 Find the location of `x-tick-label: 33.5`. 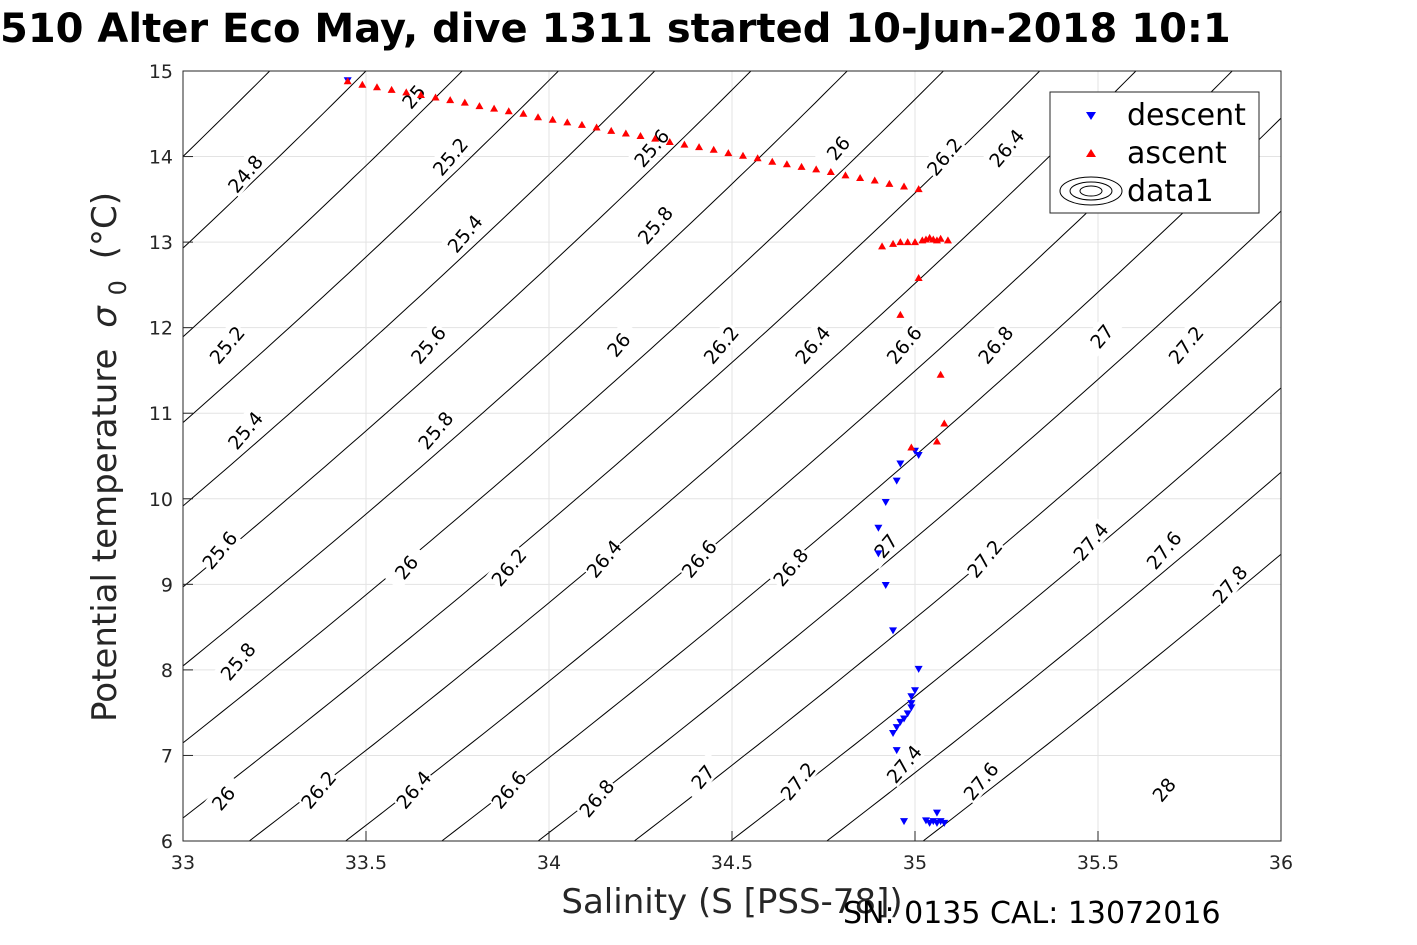

x-tick-label: 33.5 is located at coordinates (366, 863).